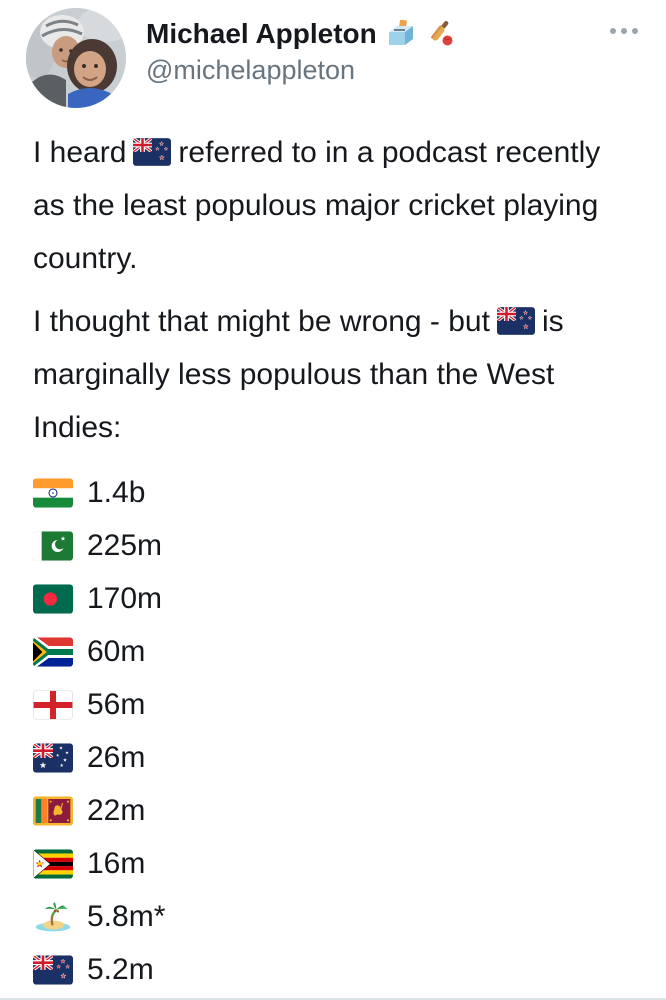  Describe the element at coordinates (80, 152) in the screenshot. I see `paragraph-1-text: I heard` at that location.